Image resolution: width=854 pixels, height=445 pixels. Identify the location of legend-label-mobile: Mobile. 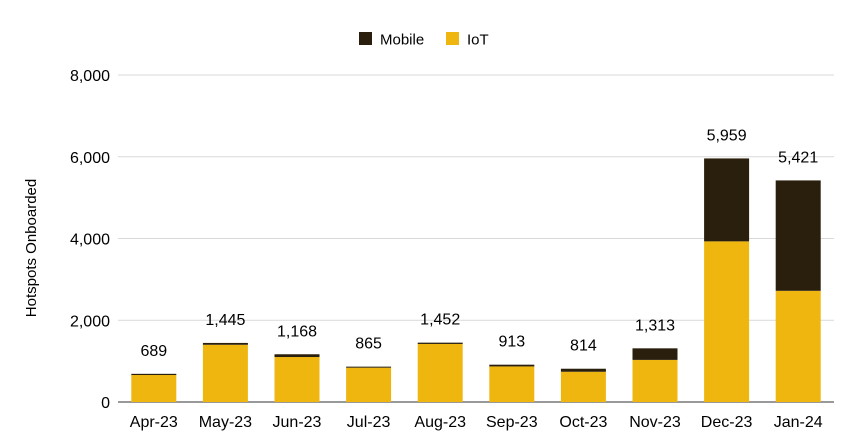
(402, 40).